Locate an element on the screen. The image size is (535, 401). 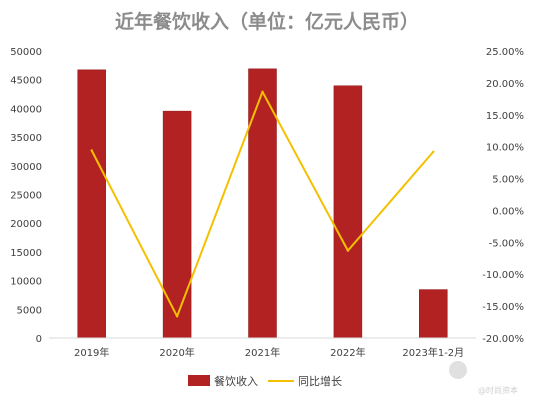
x-tick-label: 2019年 is located at coordinates (91, 352).